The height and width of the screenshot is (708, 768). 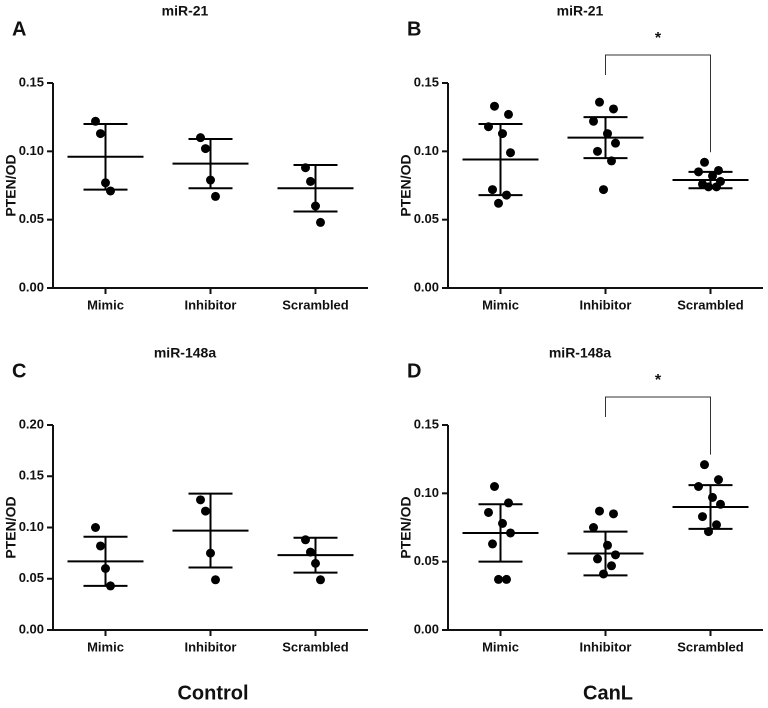 I want to click on panel-label: A, so click(x=19, y=29).